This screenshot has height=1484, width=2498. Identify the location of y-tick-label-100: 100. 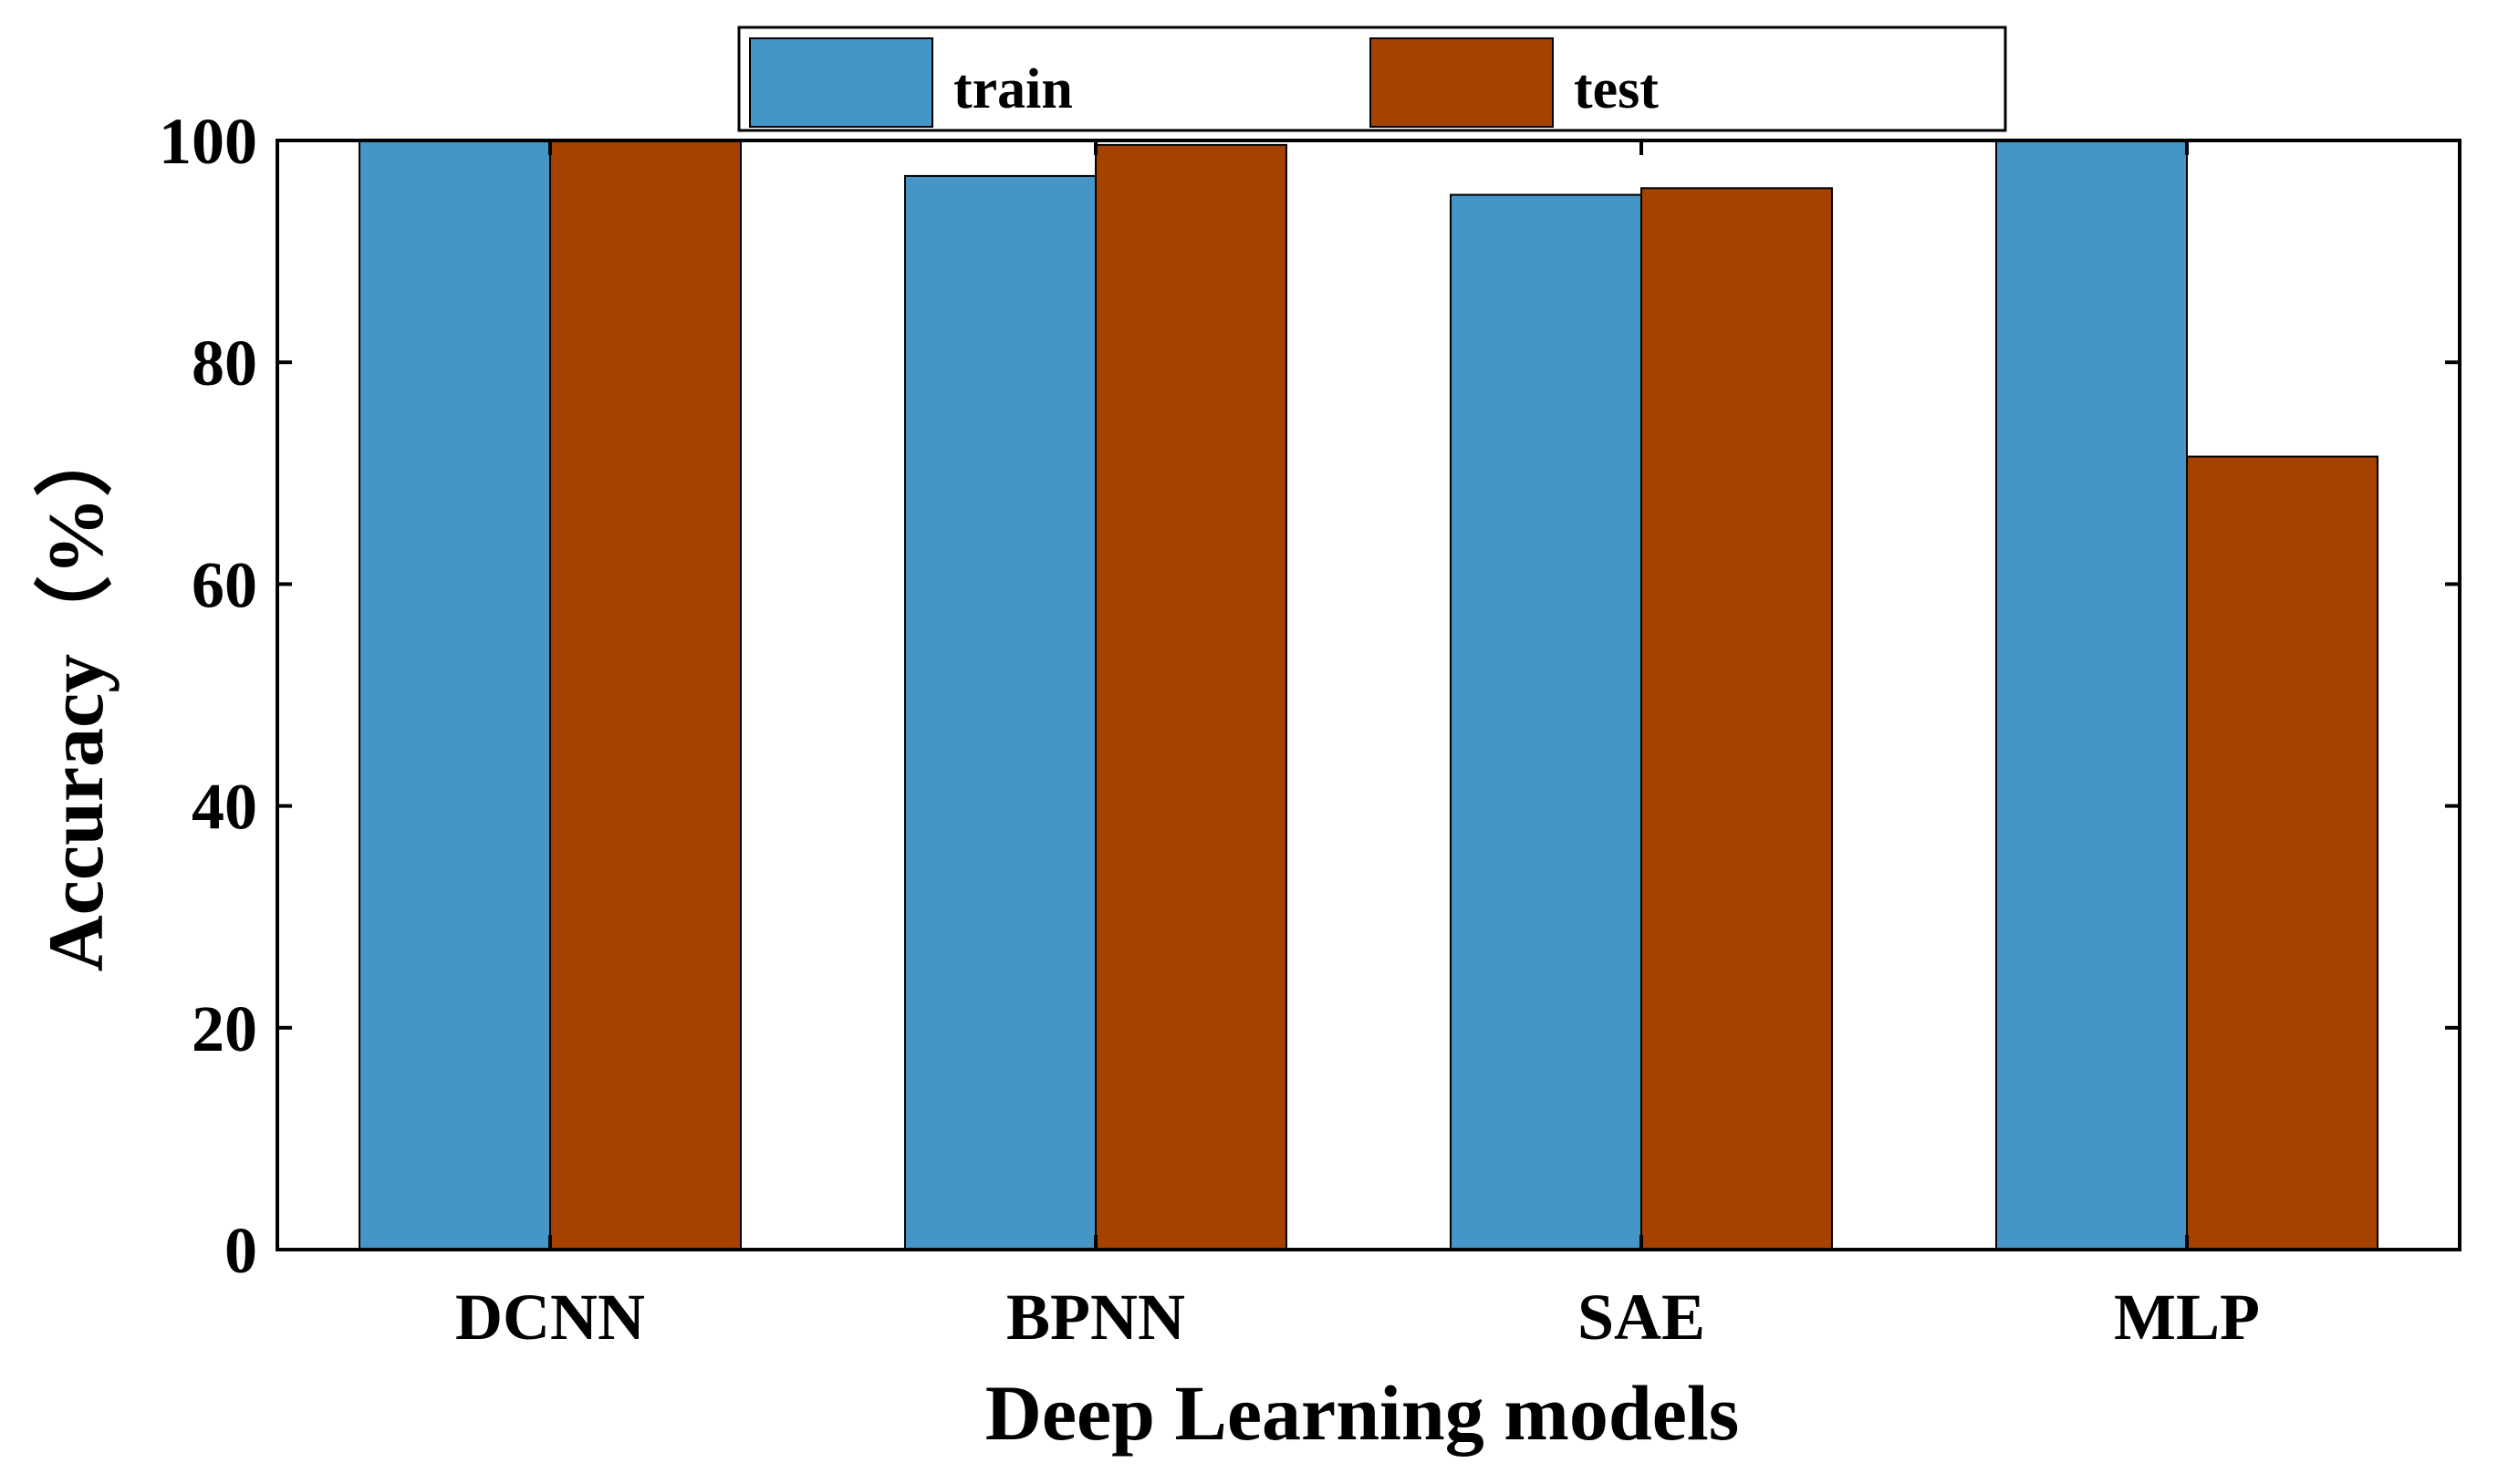
(208, 142).